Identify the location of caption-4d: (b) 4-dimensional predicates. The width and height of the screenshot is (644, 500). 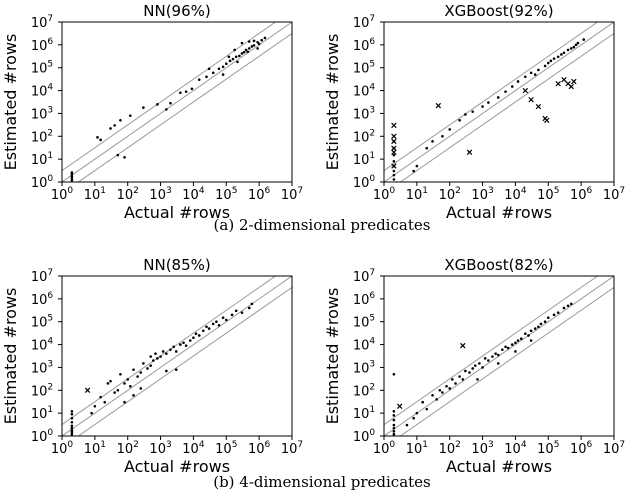
(322, 482).